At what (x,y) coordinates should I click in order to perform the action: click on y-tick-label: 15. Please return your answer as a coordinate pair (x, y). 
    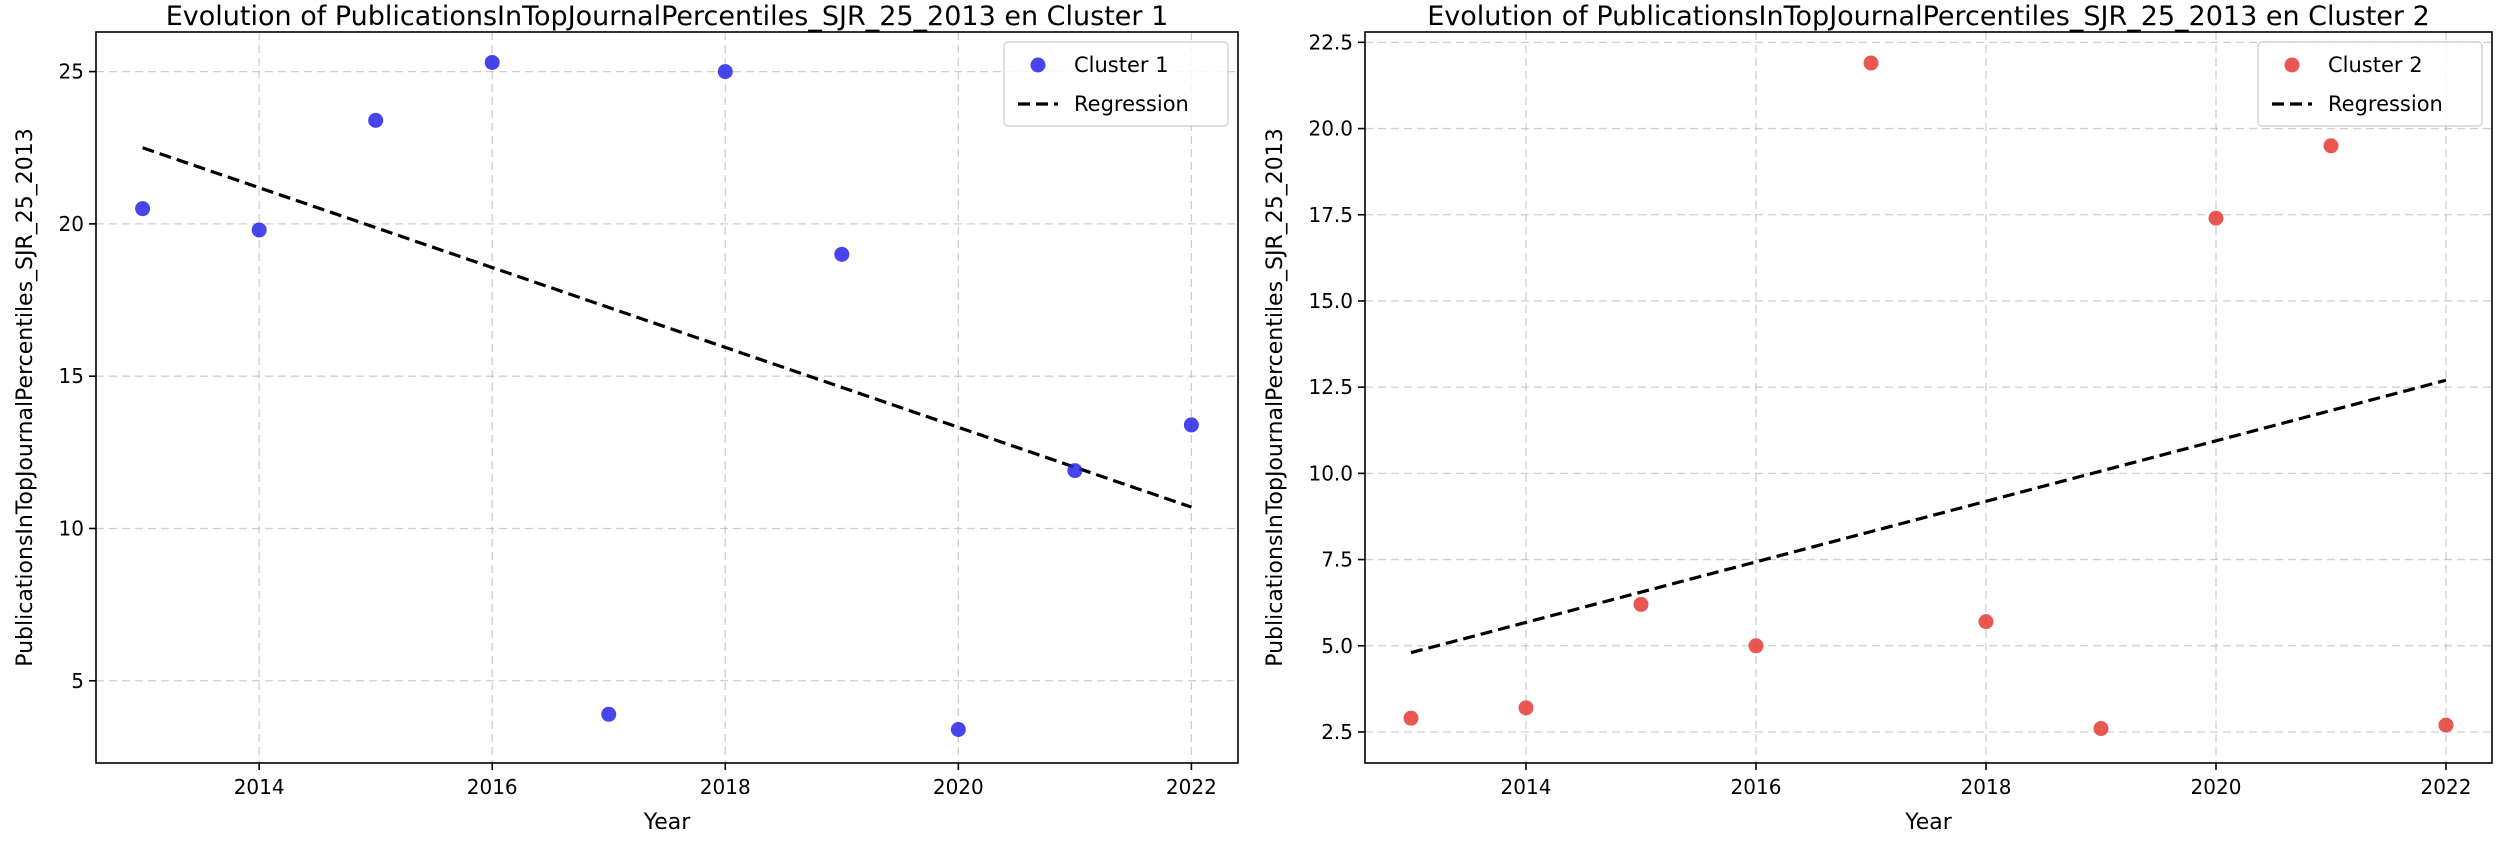
    Looking at the image, I should click on (71, 376).